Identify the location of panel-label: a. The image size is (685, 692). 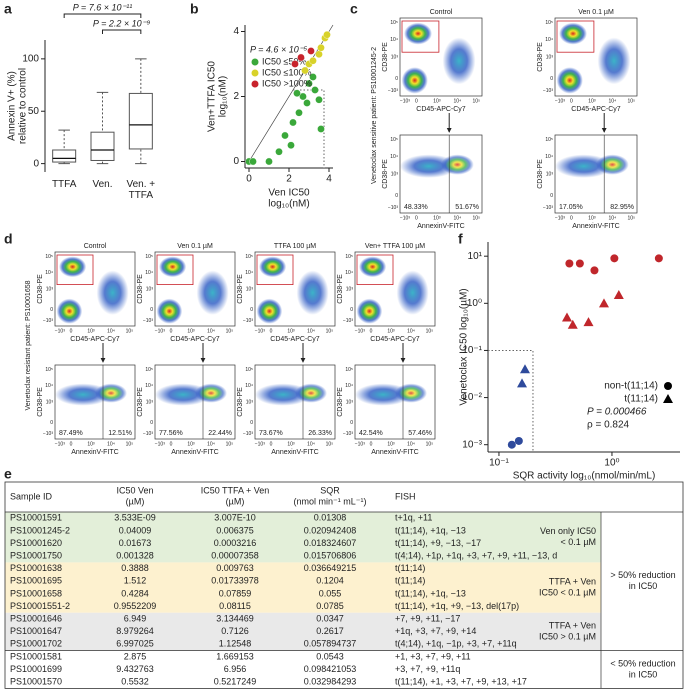
(8, 9).